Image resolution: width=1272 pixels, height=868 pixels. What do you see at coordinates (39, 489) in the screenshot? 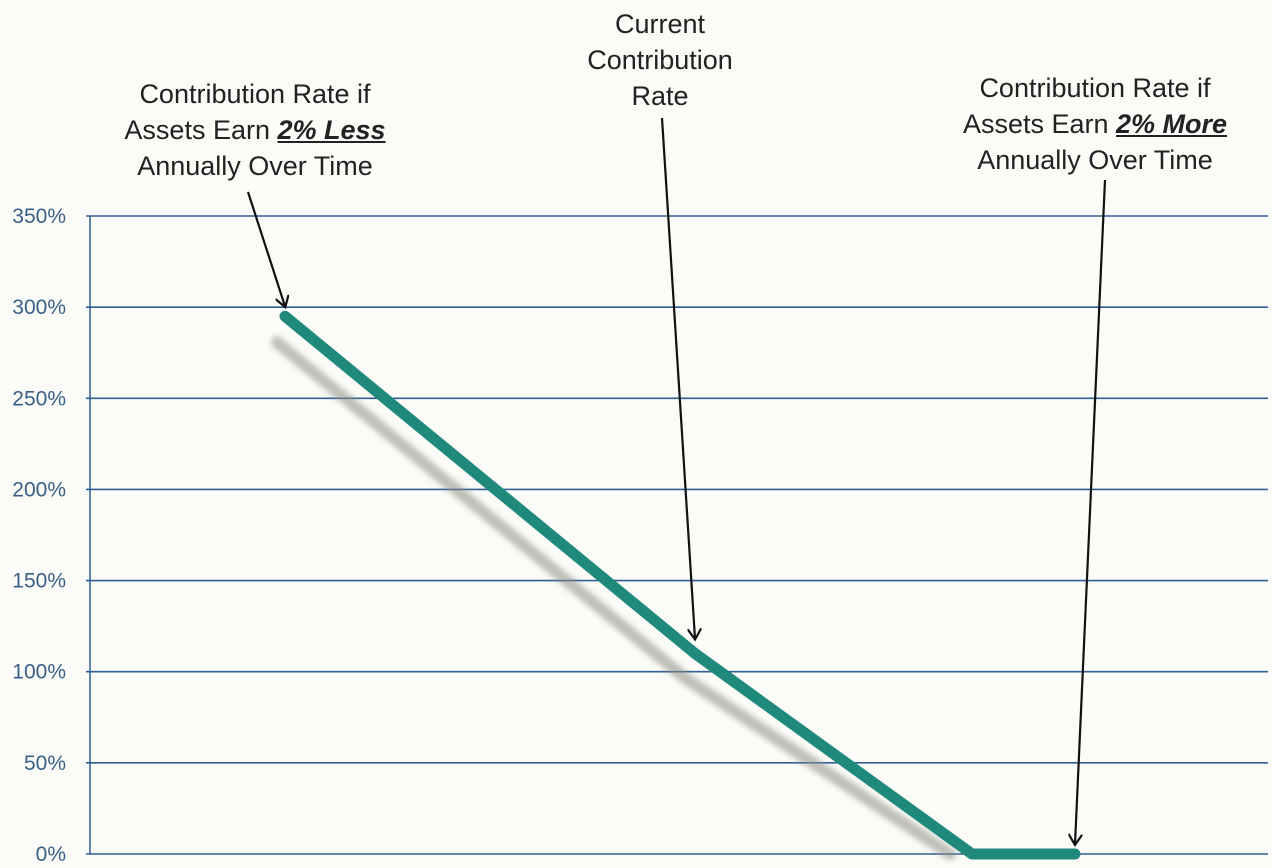
I see `y-tick-label: 200%` at bounding box center [39, 489].